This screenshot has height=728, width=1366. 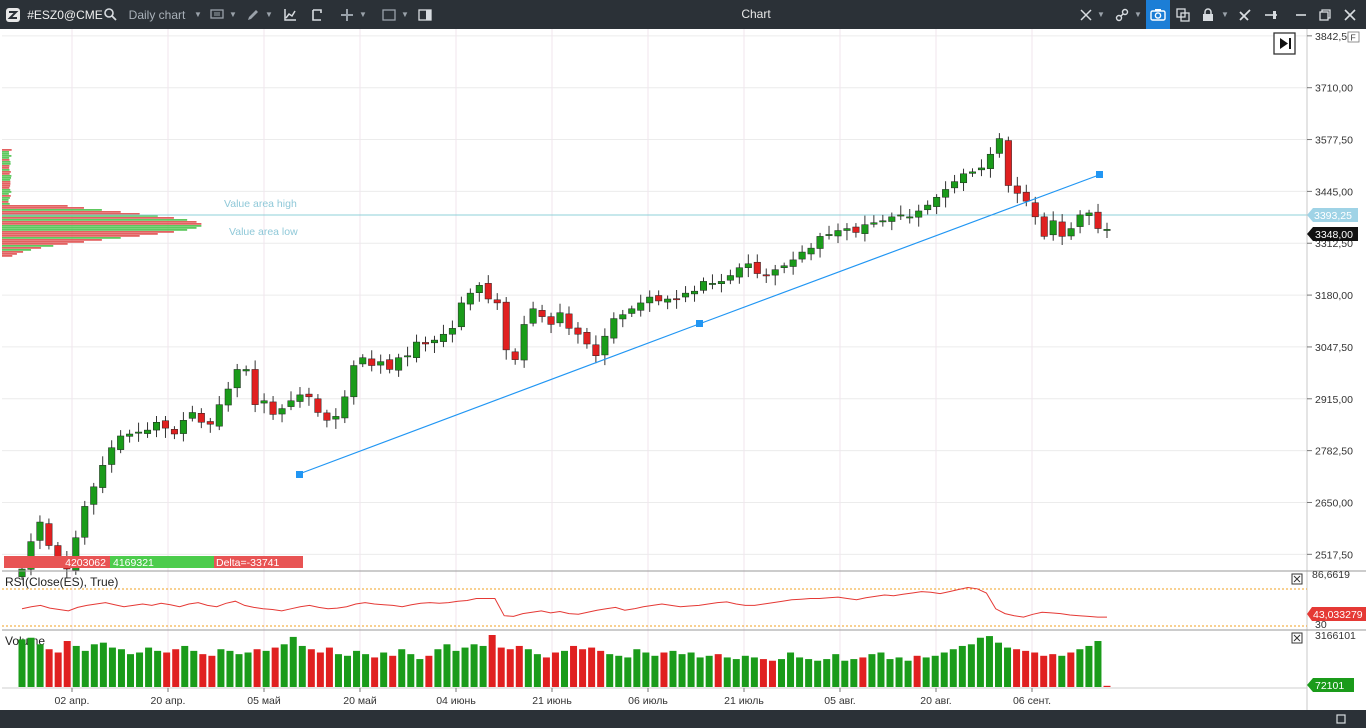 What do you see at coordinates (247, 563) in the screenshot?
I see `delta-value: Delta=-33741` at bounding box center [247, 563].